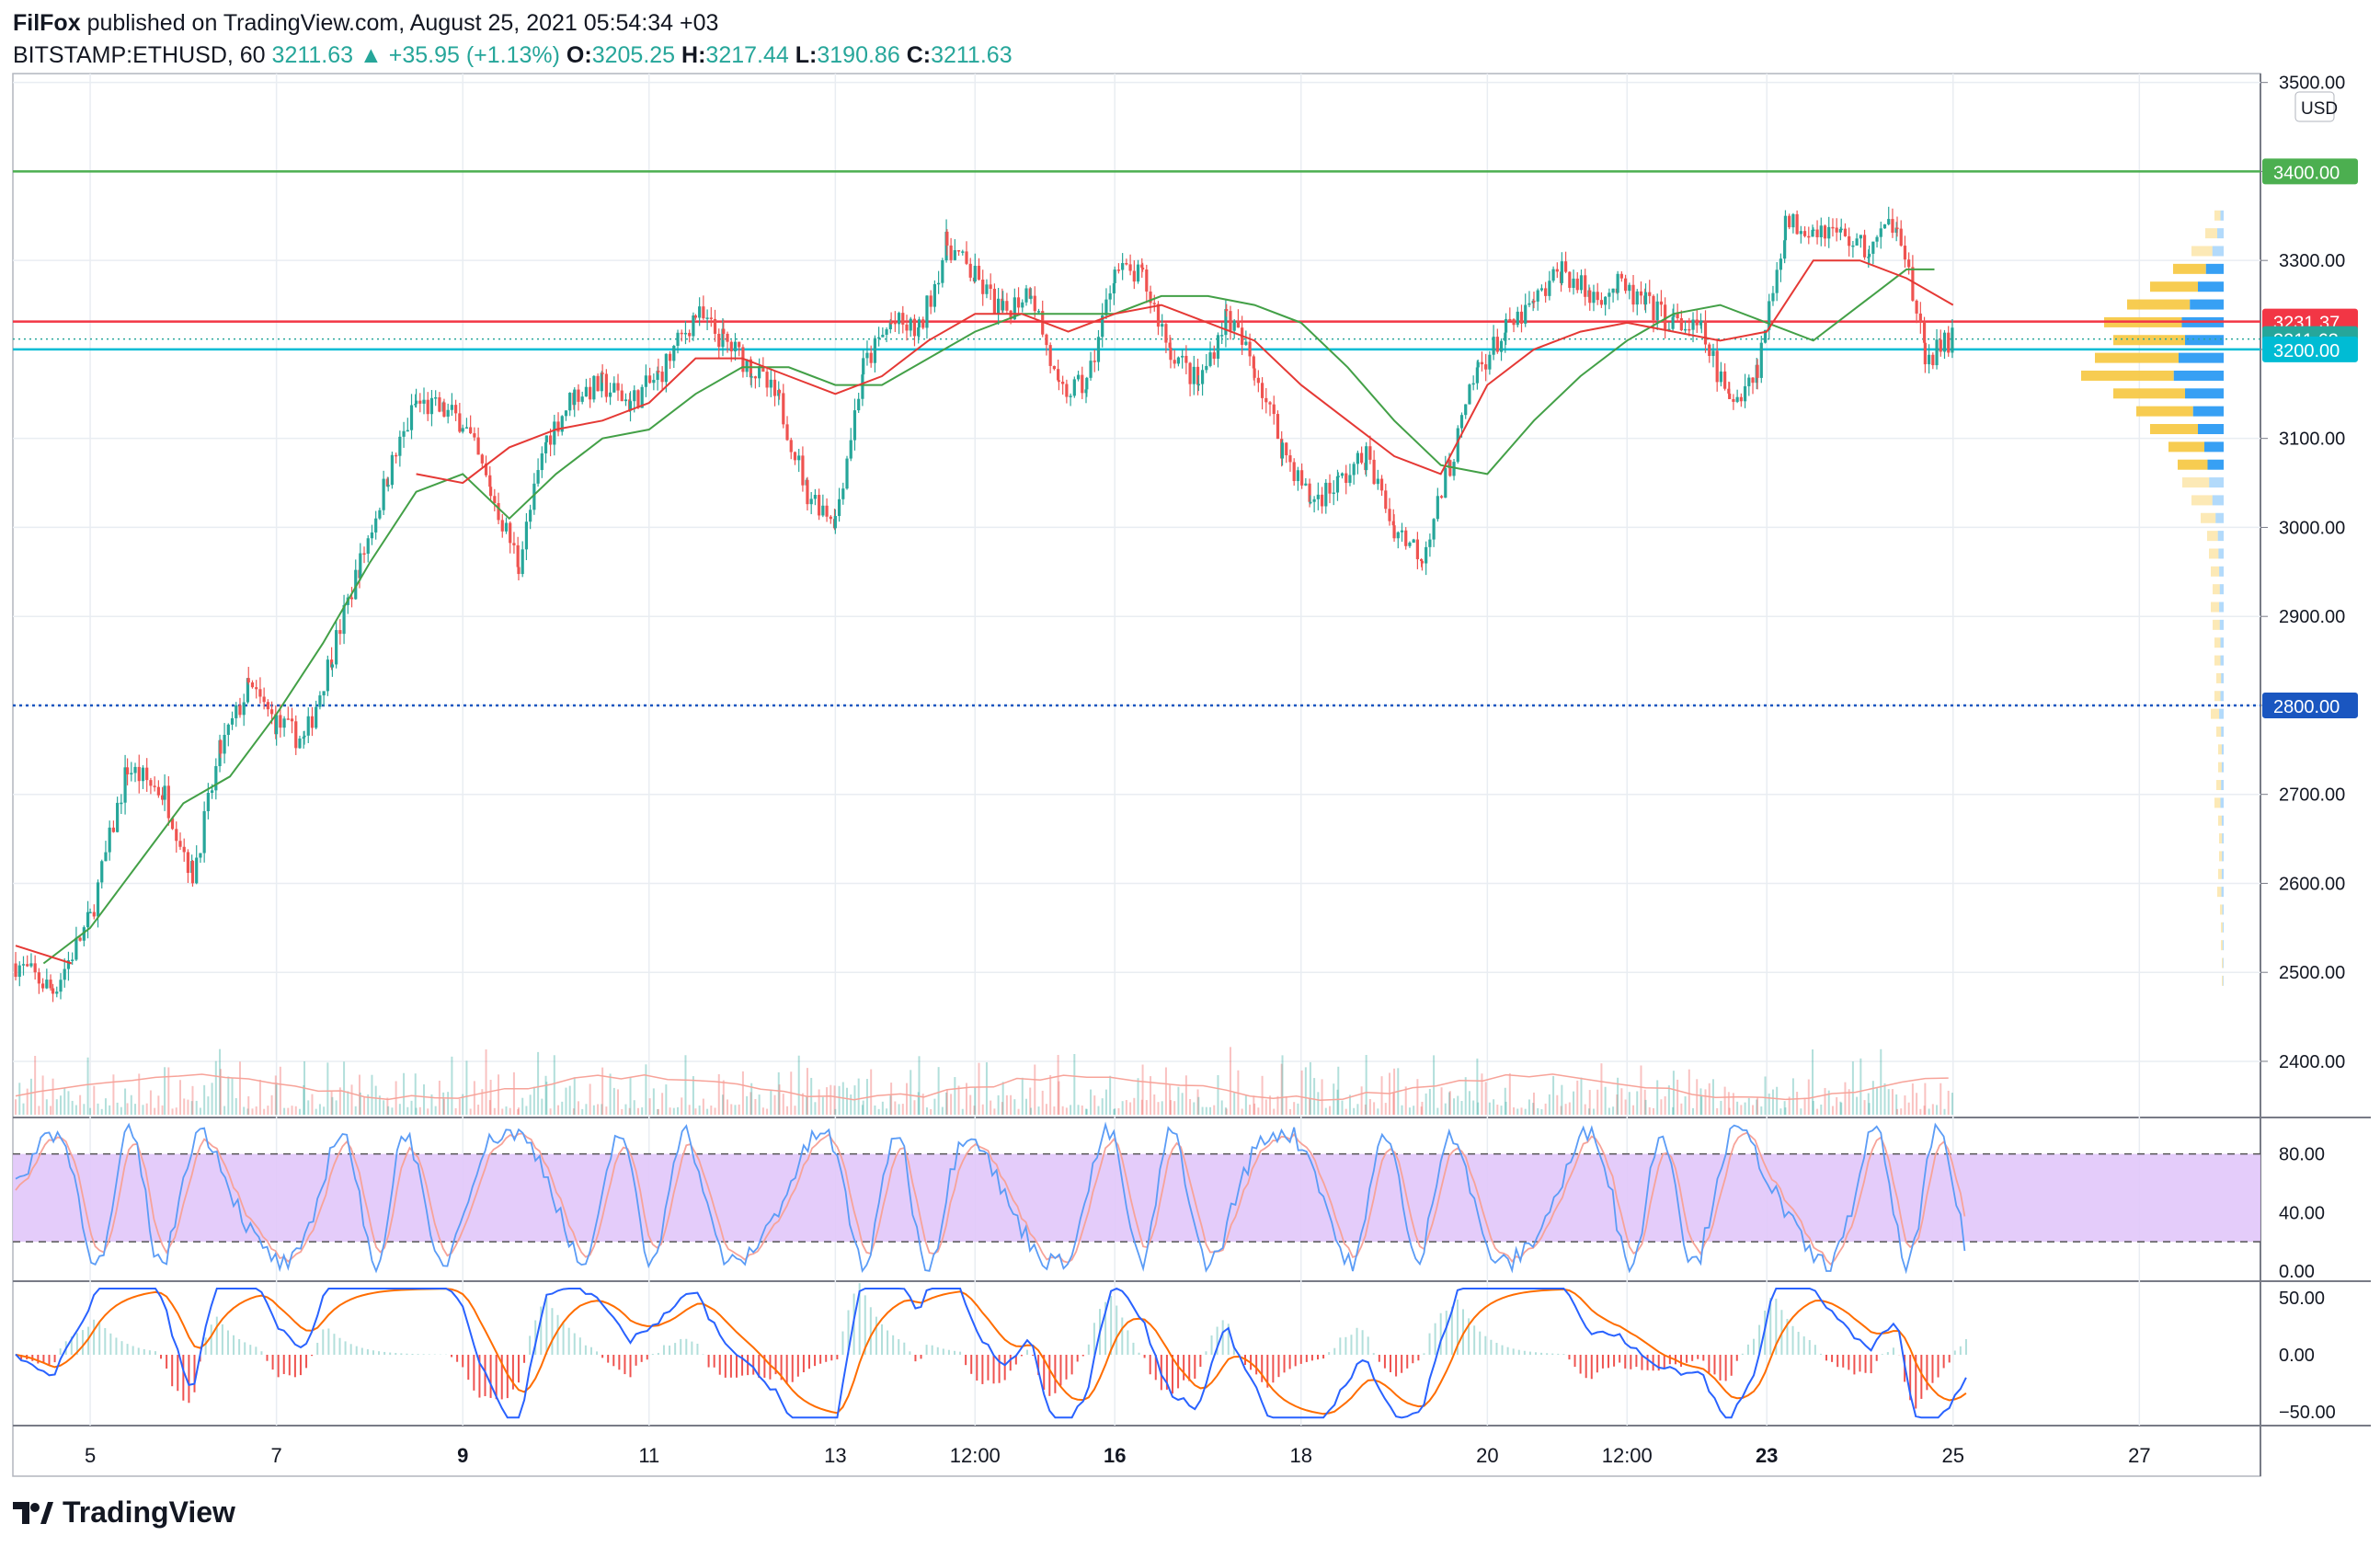 The image size is (2380, 1547). Describe the element at coordinates (991, 1351) in the screenshot. I see `macd-signal-line` at that location.